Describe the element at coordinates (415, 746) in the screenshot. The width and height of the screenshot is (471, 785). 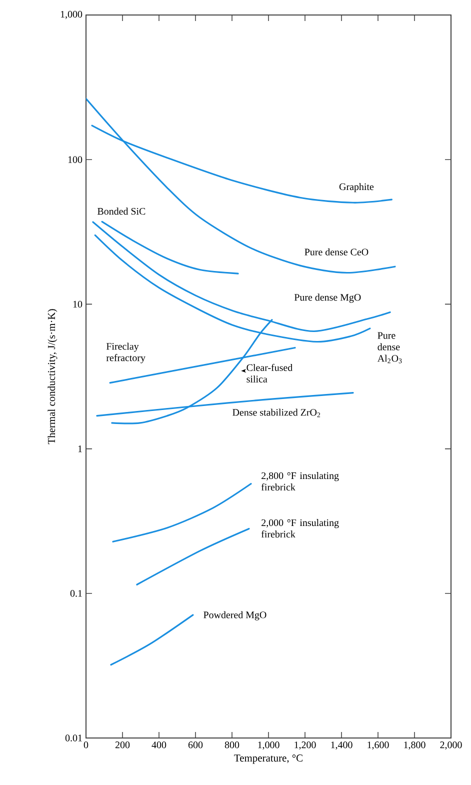
I see `x-tick-label: 1,800` at that location.